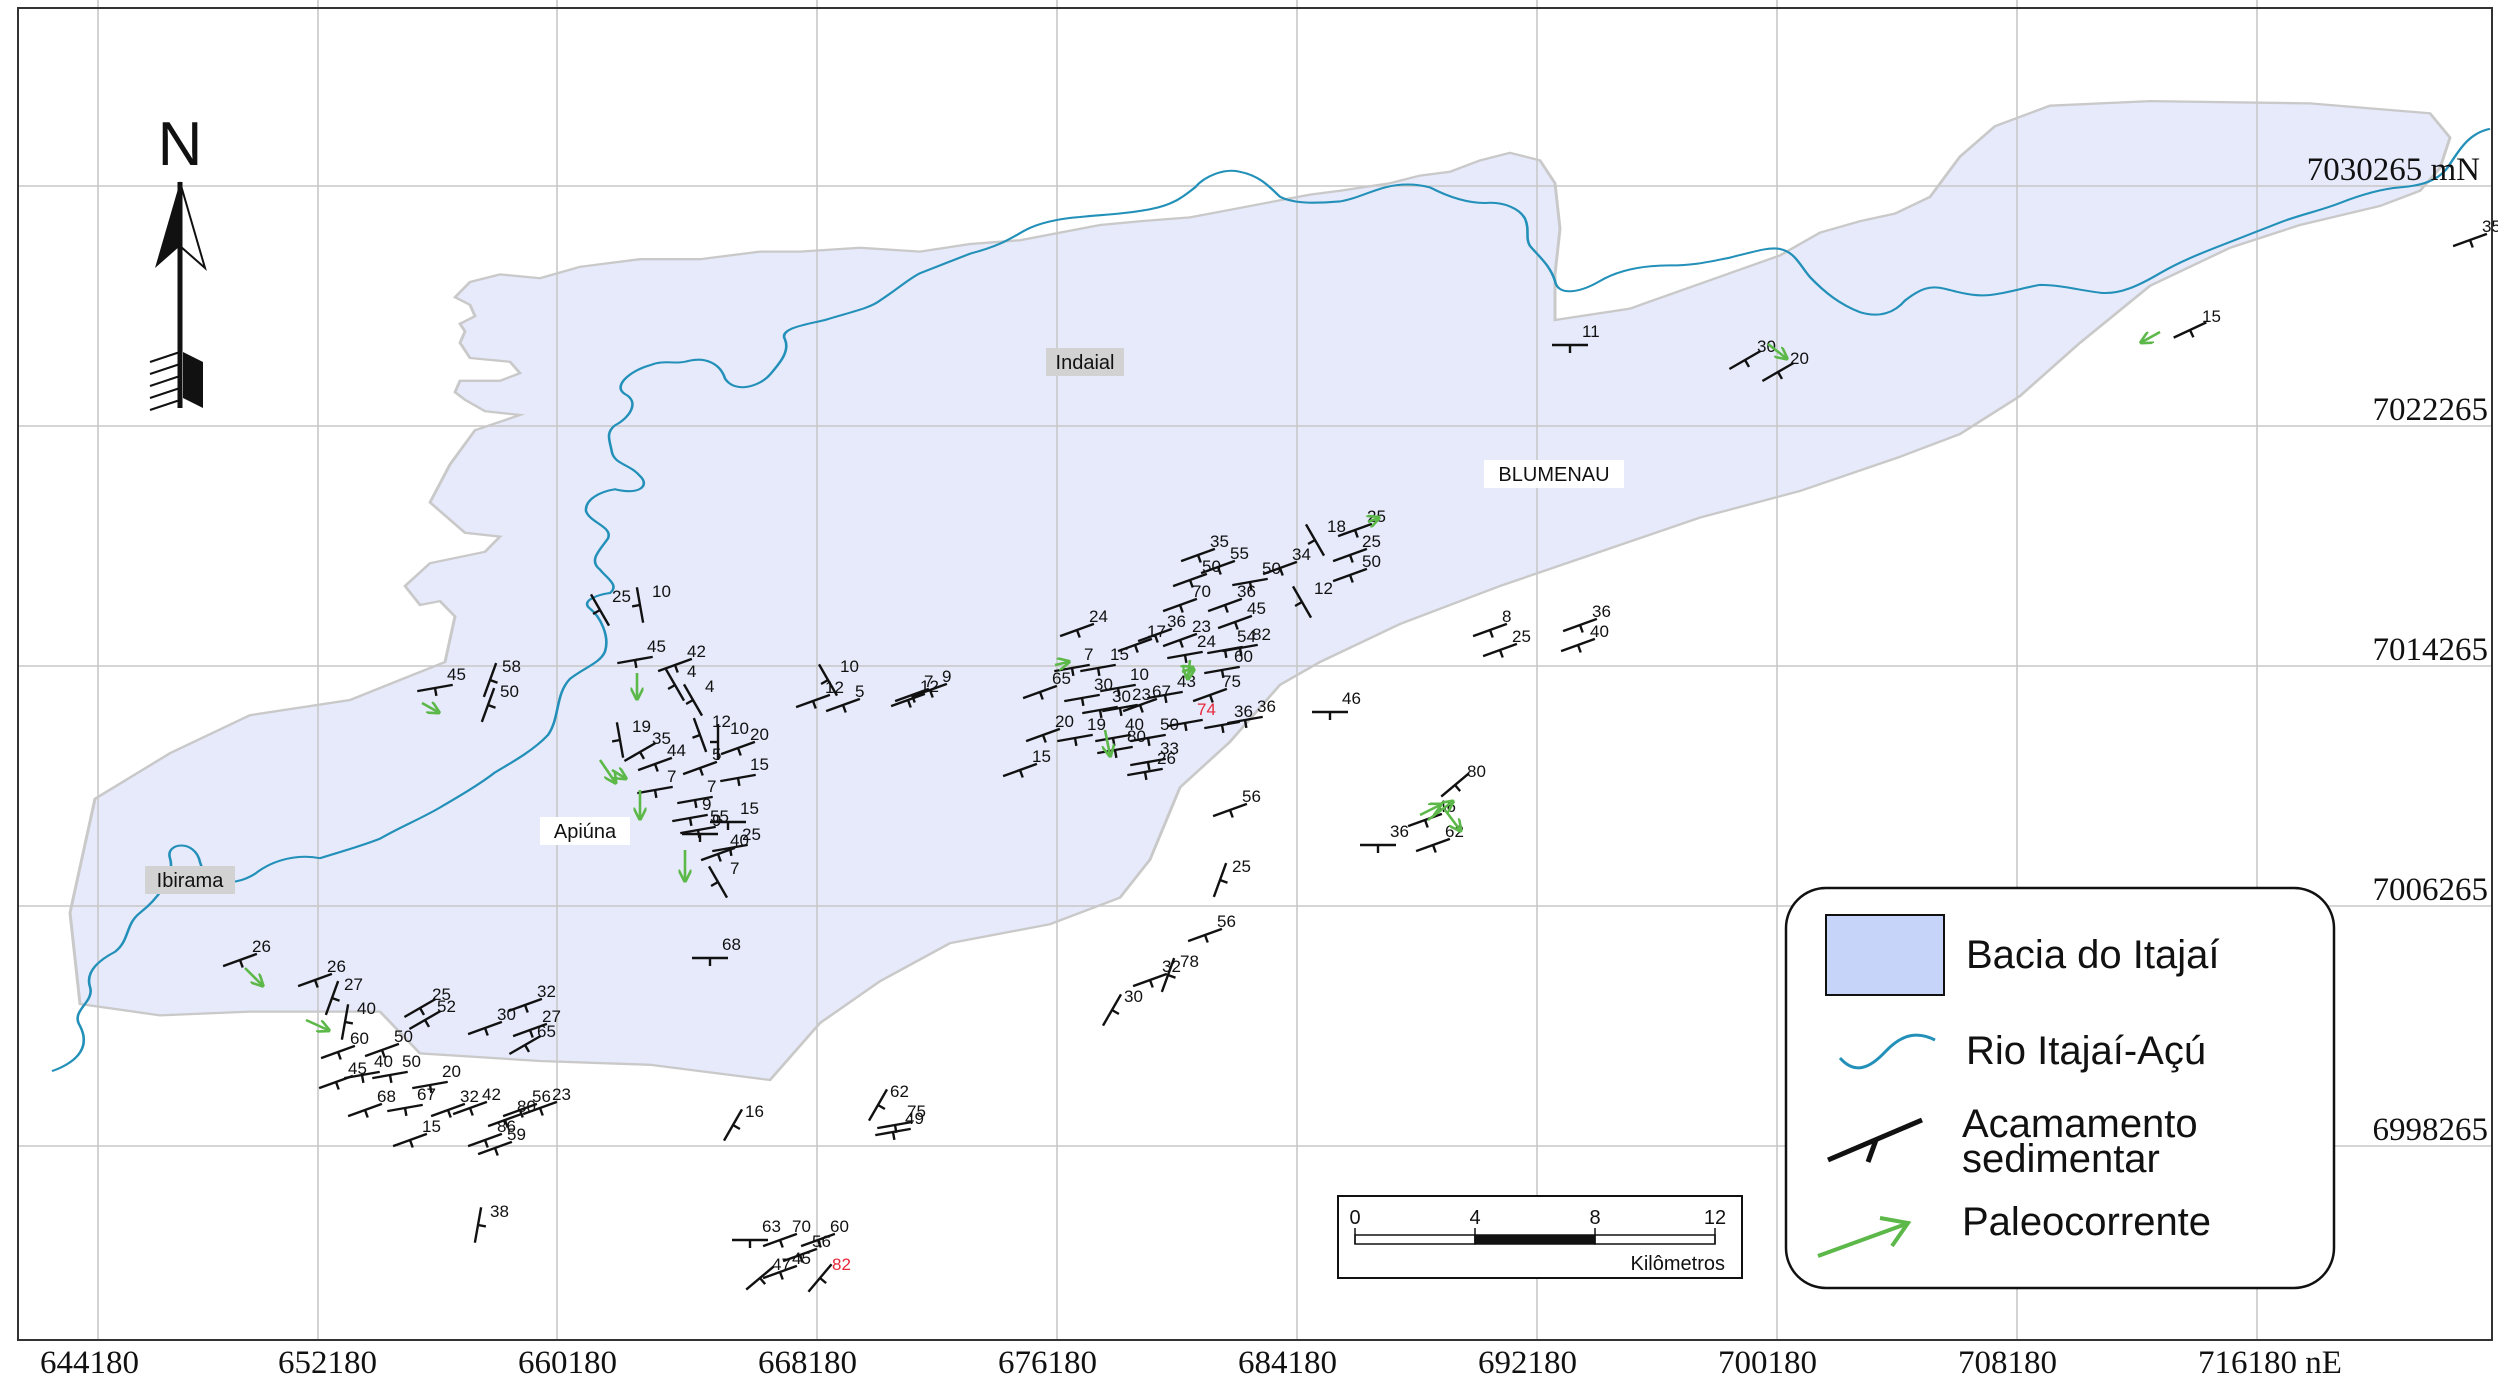 This screenshot has height=1378, width=2498. I want to click on dip-value: 62, so click(899, 1091).